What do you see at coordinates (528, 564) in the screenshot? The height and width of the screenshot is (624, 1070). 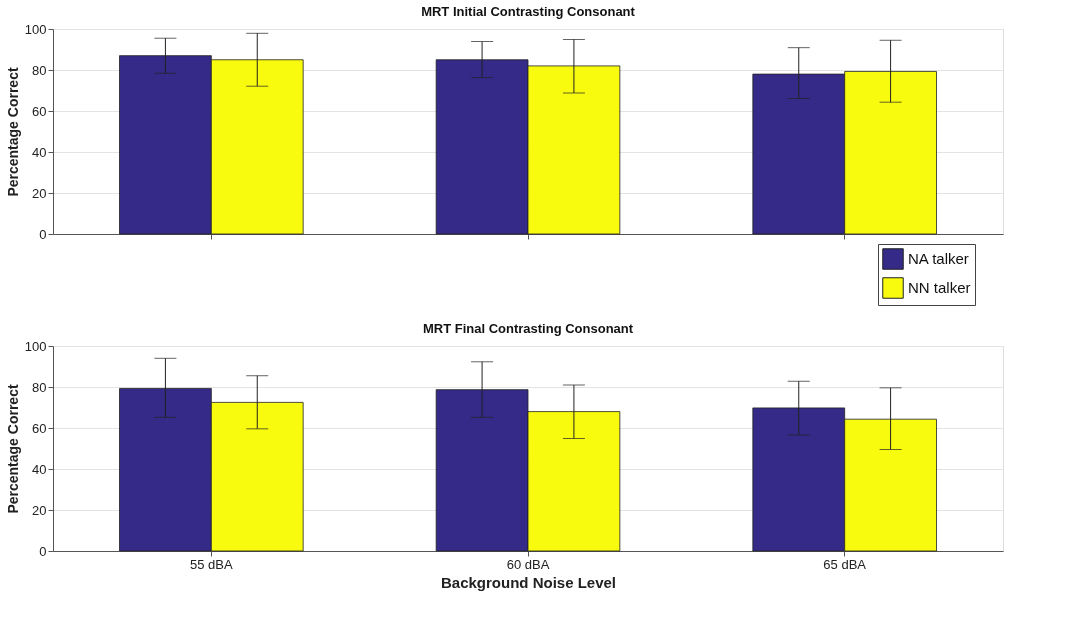 I see `x-tick-label: 60 dBA` at bounding box center [528, 564].